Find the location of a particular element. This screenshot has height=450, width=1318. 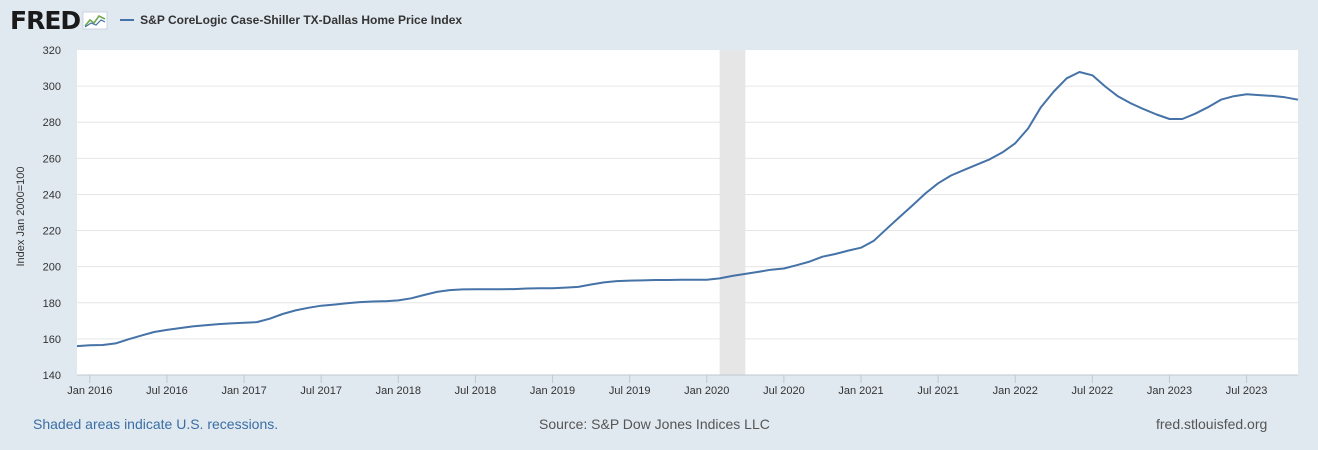

y-tick-label: 140 is located at coordinates (52, 376).